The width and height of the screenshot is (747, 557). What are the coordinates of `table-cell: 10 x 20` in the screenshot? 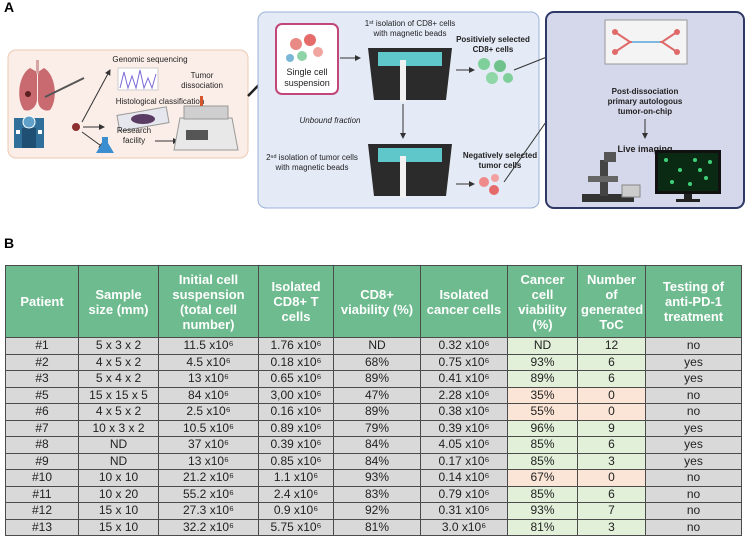 It's located at (118, 494).